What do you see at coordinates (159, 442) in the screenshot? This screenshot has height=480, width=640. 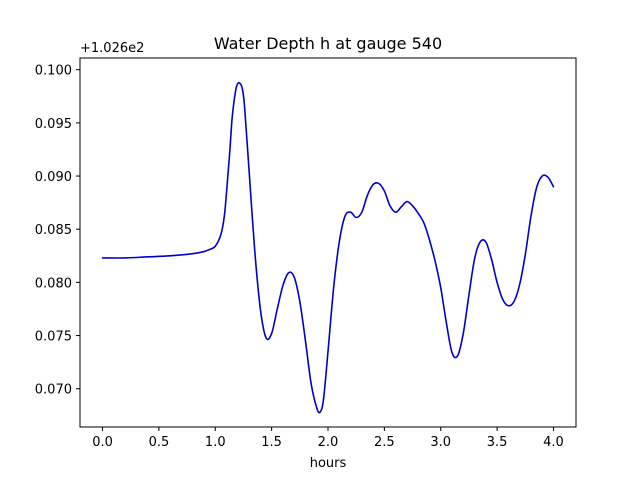 I see `x-tick-label: 0.5` at bounding box center [159, 442].